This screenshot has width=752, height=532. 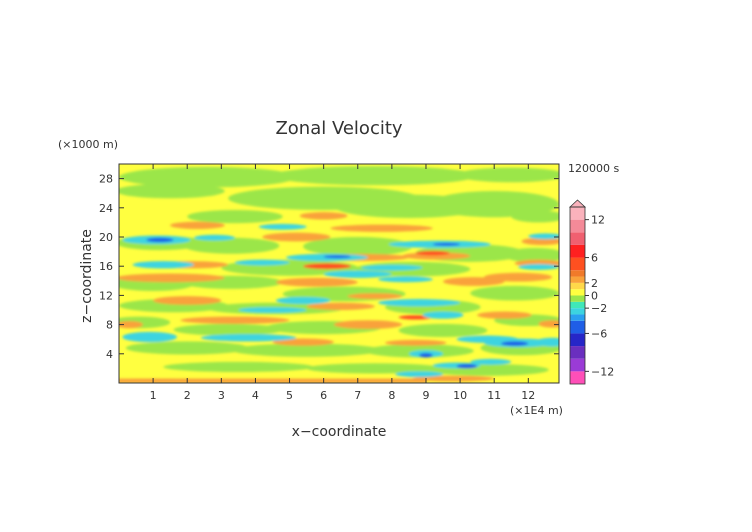 I want to click on y-tick-label: 20, so click(x=106, y=237).